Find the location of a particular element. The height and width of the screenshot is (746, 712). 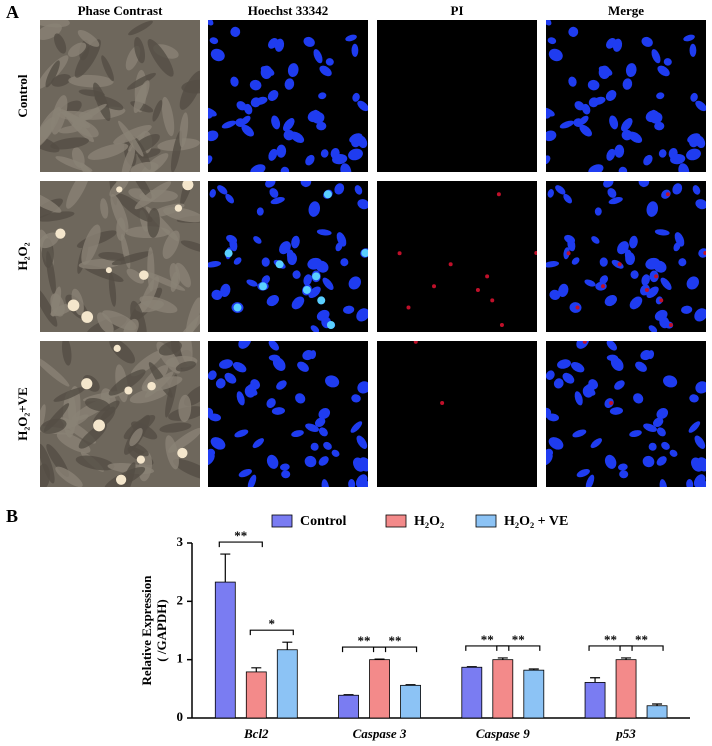

bright-nucleus is located at coordinates (279, 264).